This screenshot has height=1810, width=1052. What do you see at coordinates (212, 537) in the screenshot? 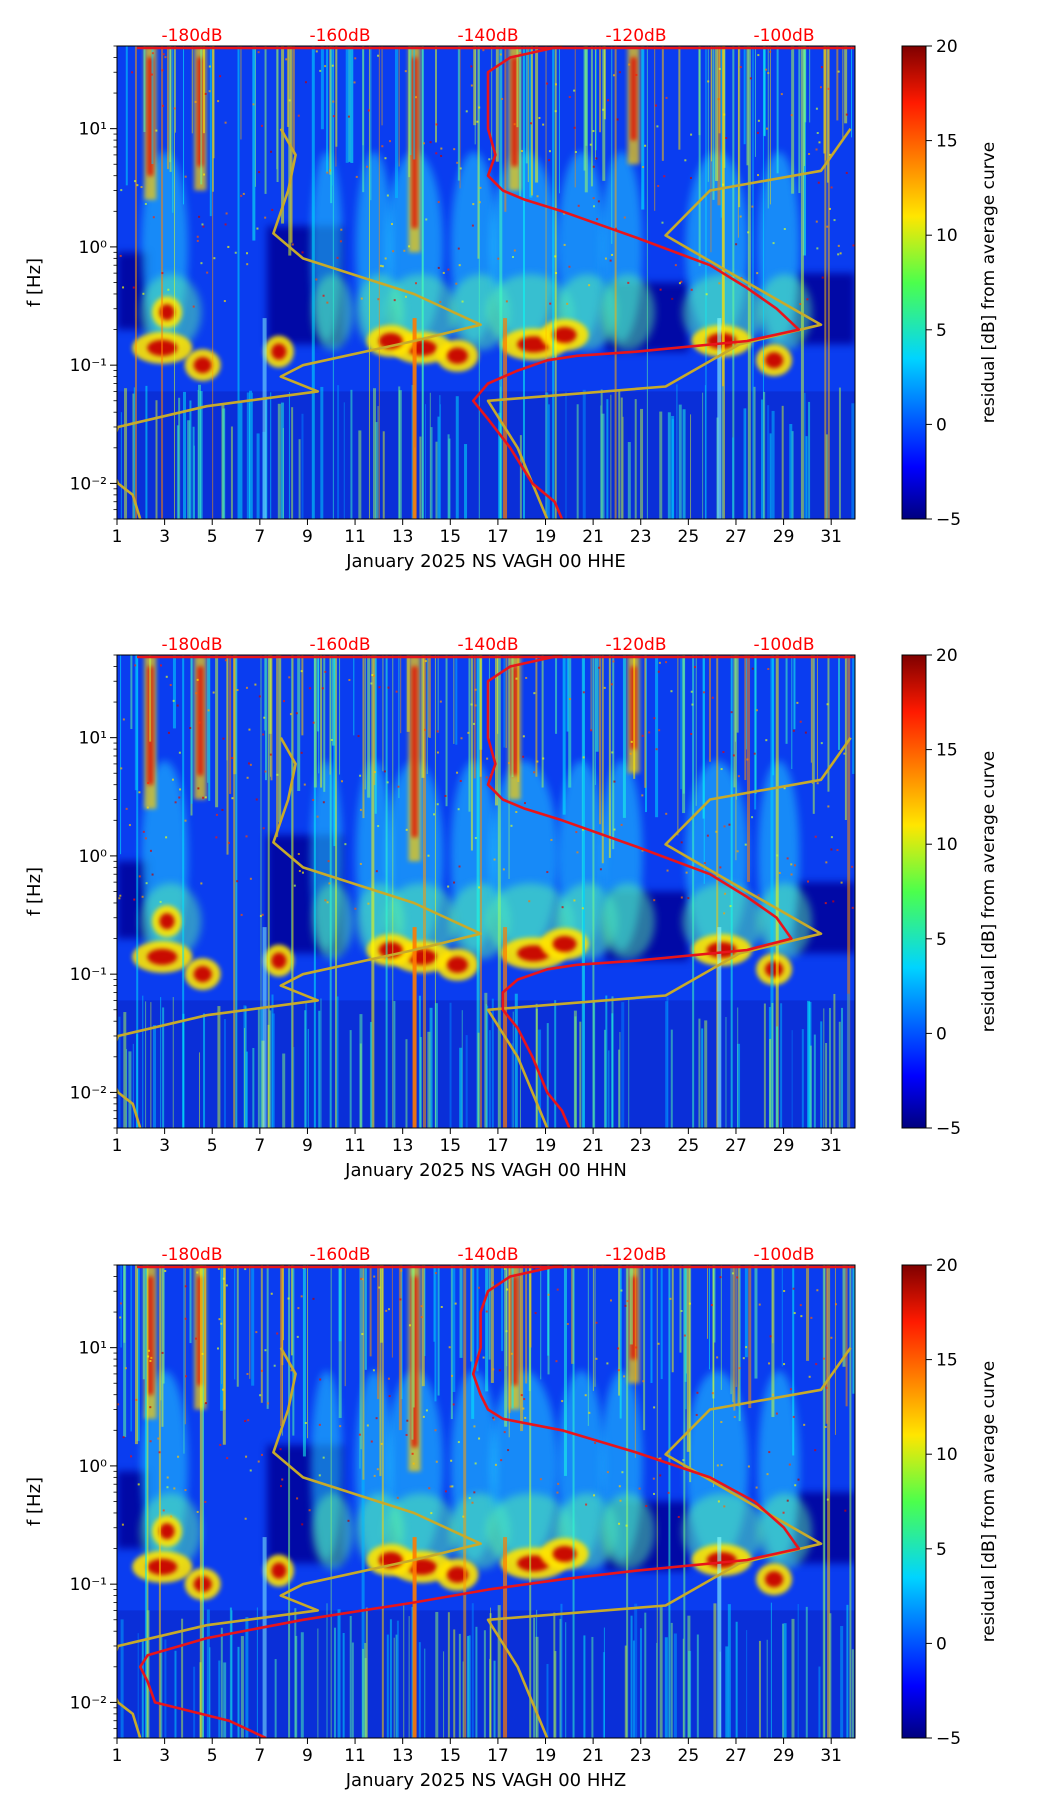
I see `x-tick-label: 5` at bounding box center [212, 537].